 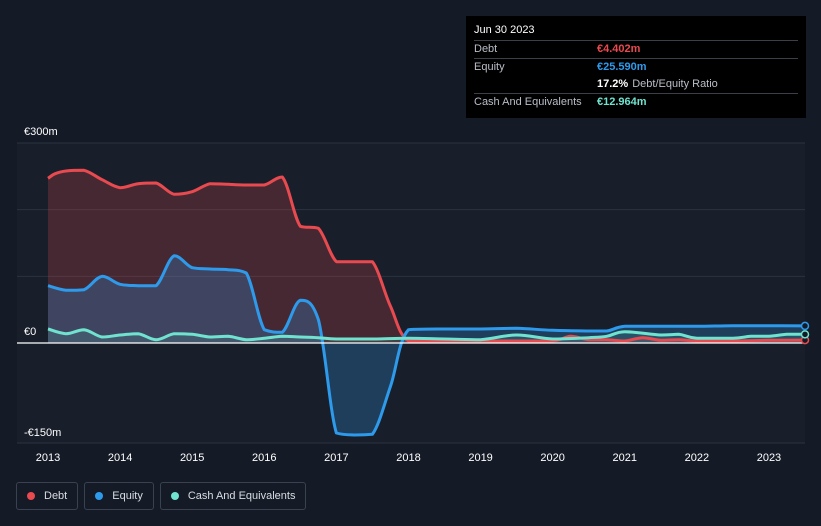 I want to click on tooltip-label: Equity, so click(x=489, y=67).